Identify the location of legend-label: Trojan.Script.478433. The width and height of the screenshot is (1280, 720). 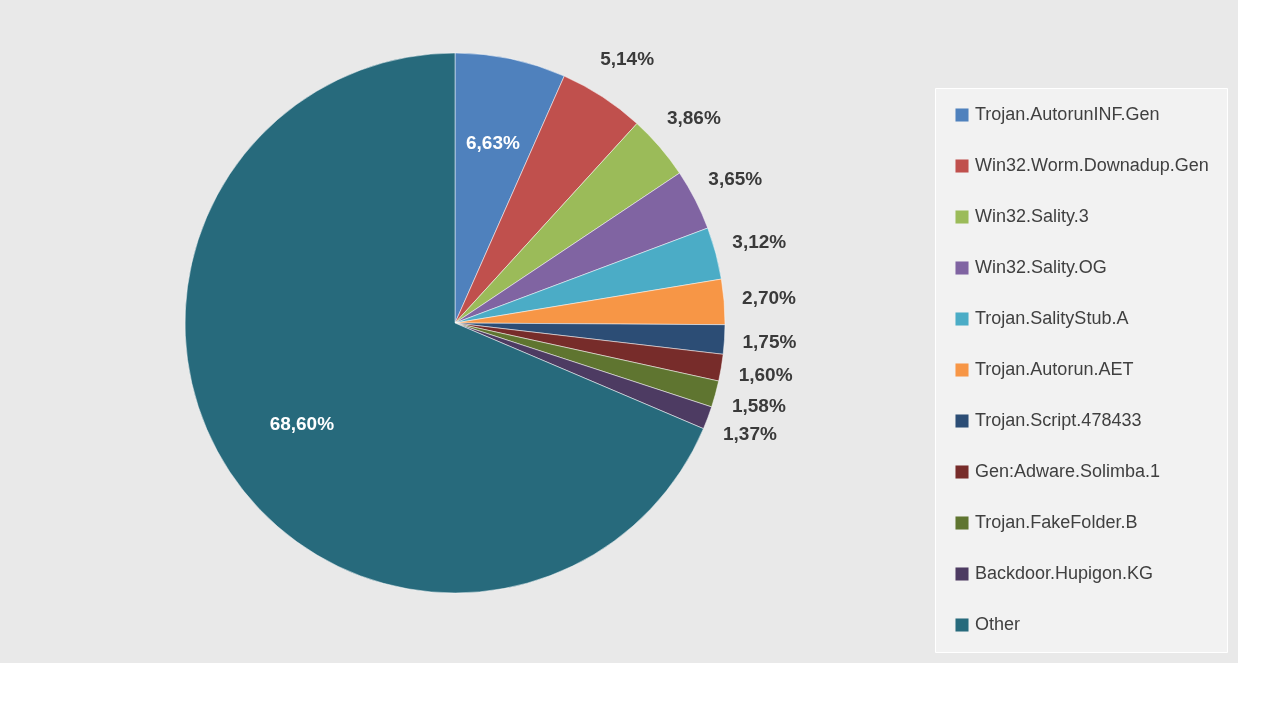
(1058, 420).